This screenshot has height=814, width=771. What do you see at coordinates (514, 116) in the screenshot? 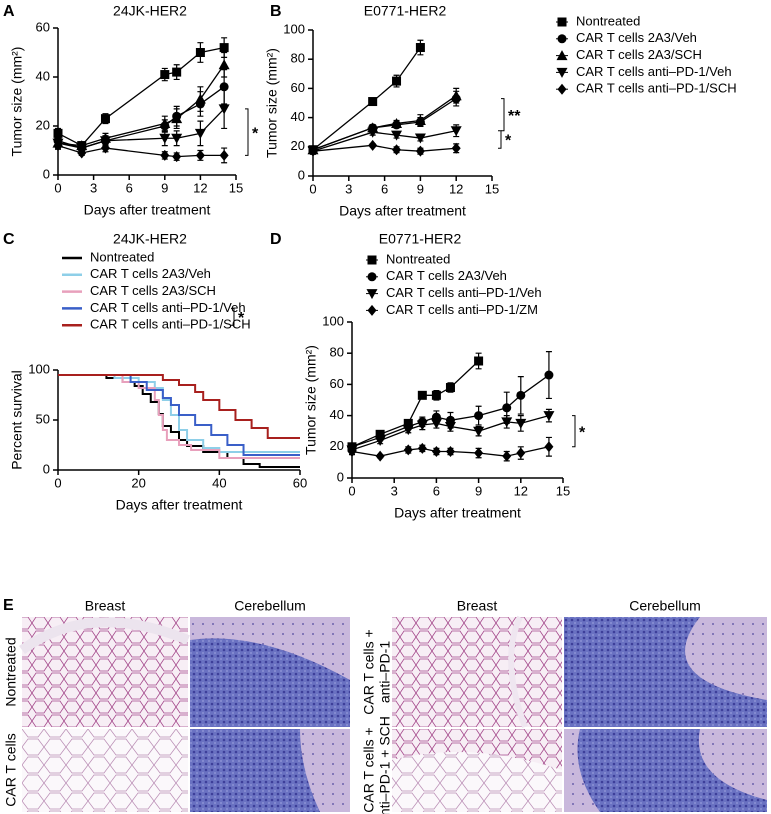
I see `significance-label: **` at bounding box center [514, 116].